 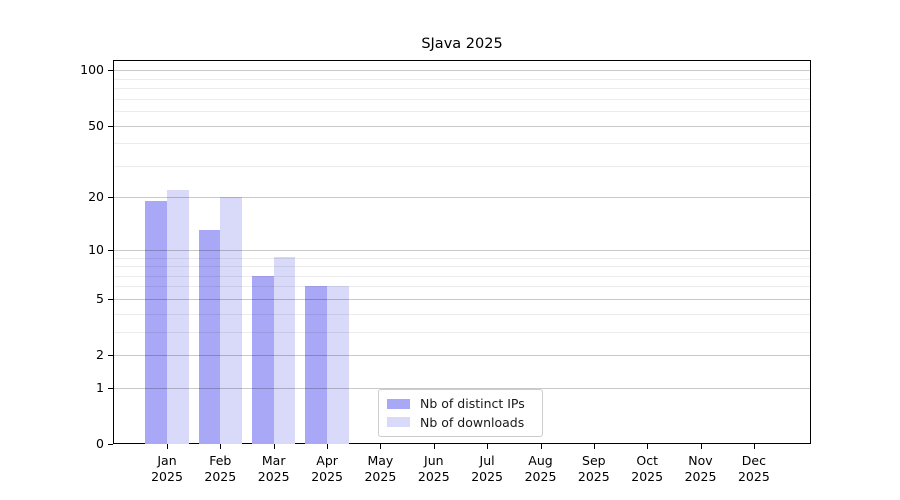 What do you see at coordinates (434, 446) in the screenshot?
I see `x-tick-mark-jun` at bounding box center [434, 446].